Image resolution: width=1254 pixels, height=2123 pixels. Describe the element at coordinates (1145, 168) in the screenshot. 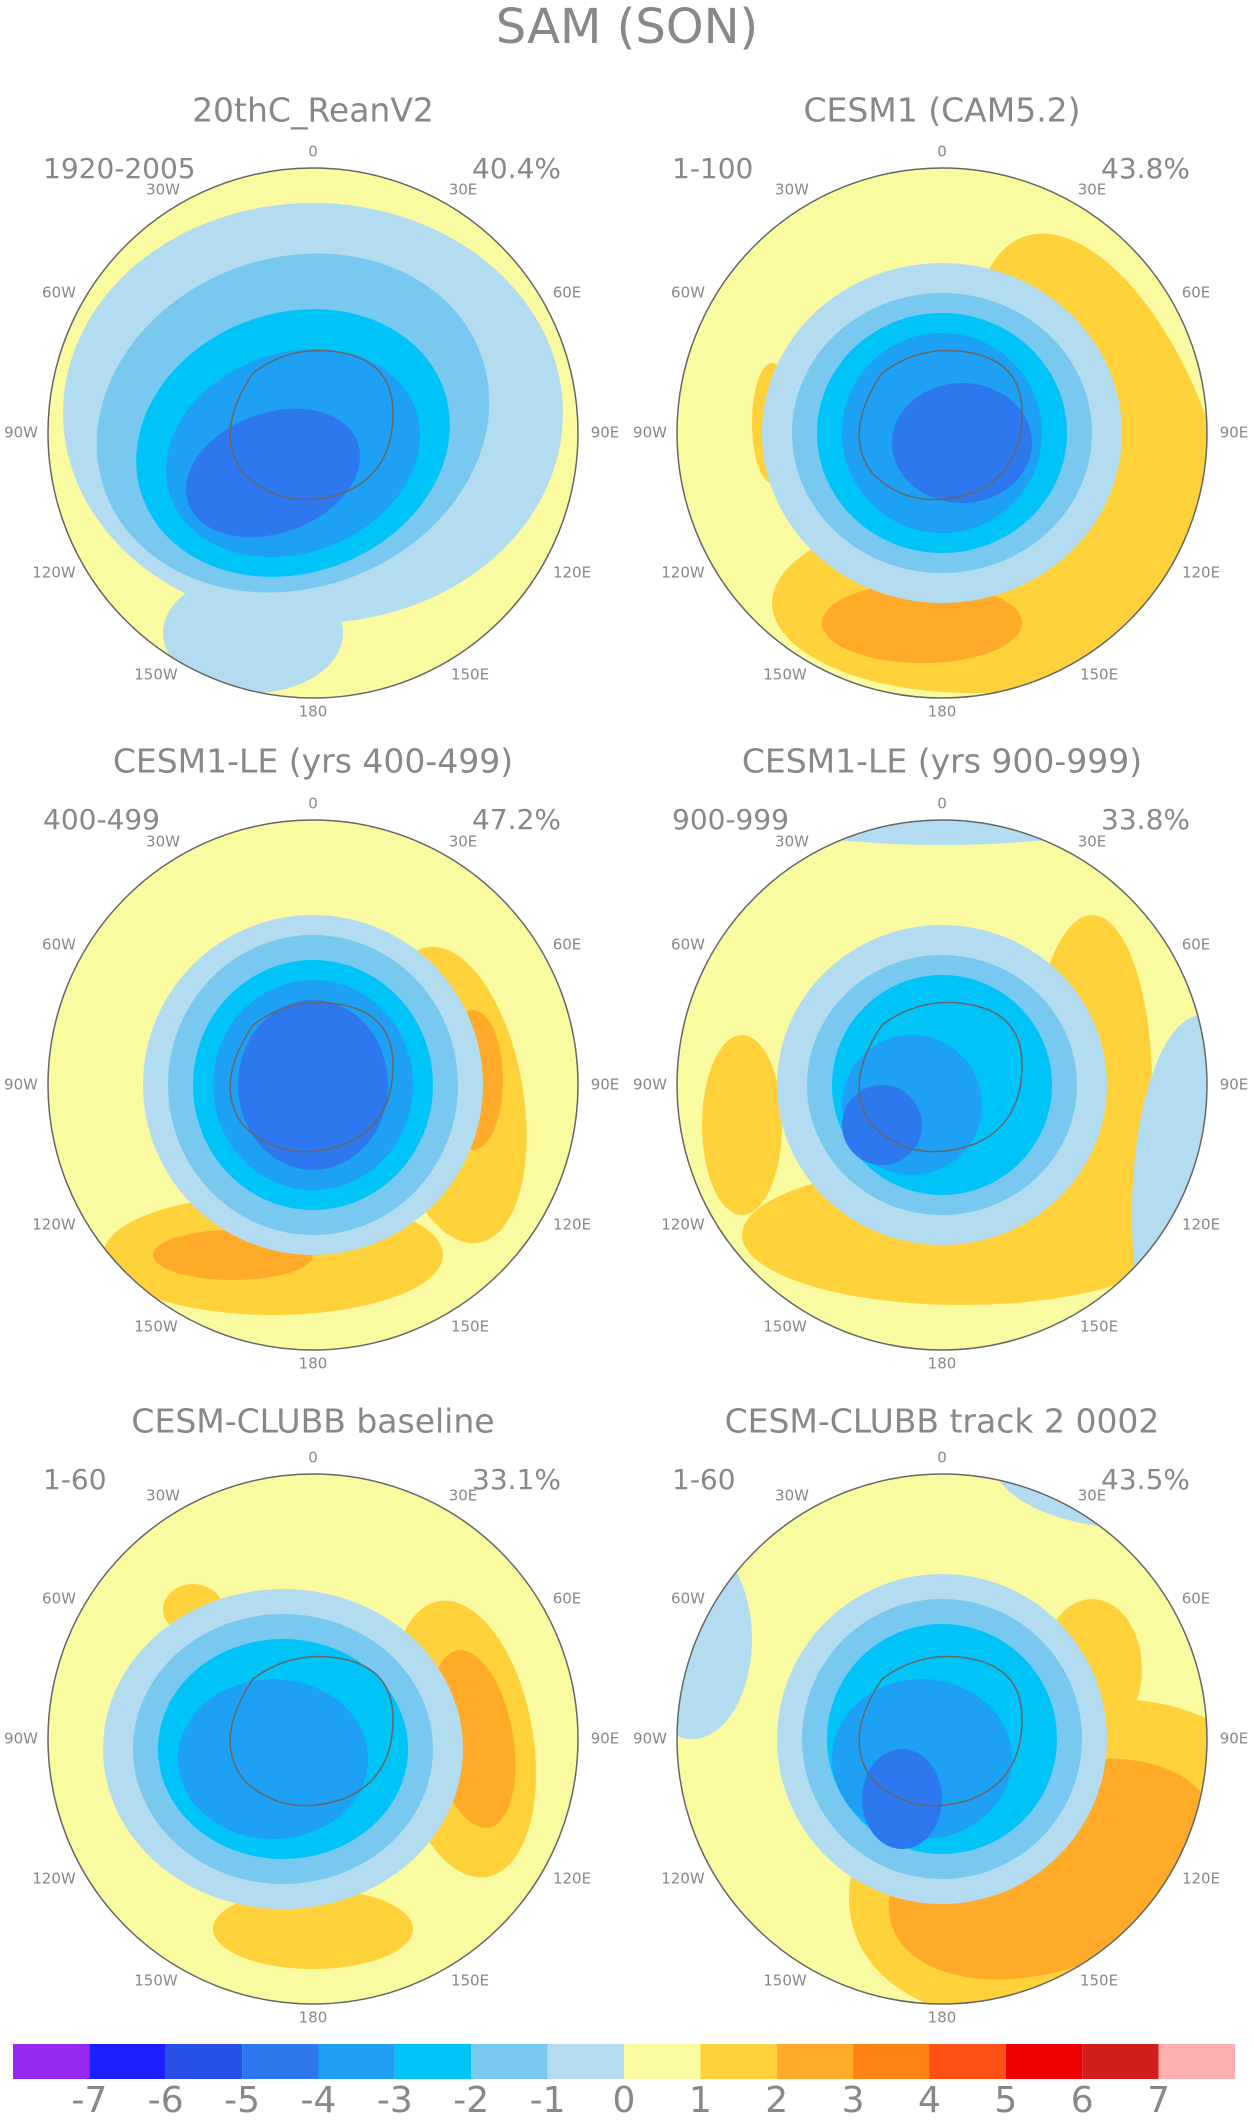

I see `panel-variance: 43.8%` at that location.